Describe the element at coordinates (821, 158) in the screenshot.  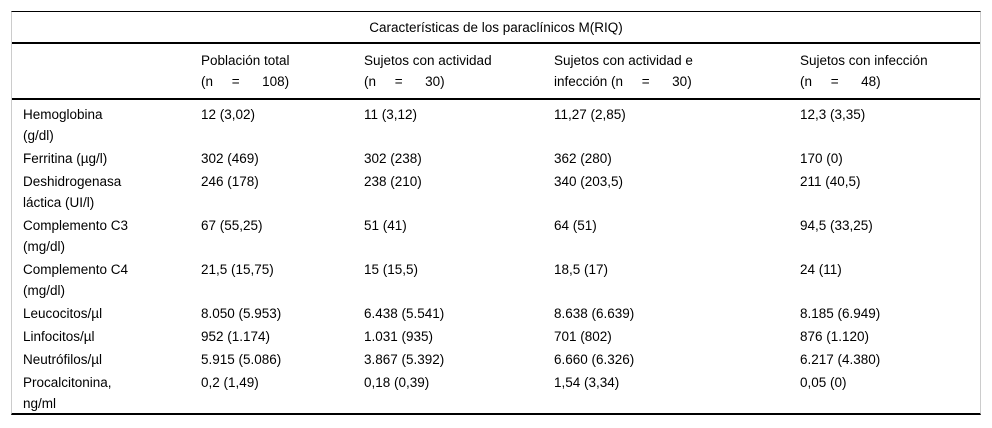
I see `table-cell: 170 (0)` at that location.